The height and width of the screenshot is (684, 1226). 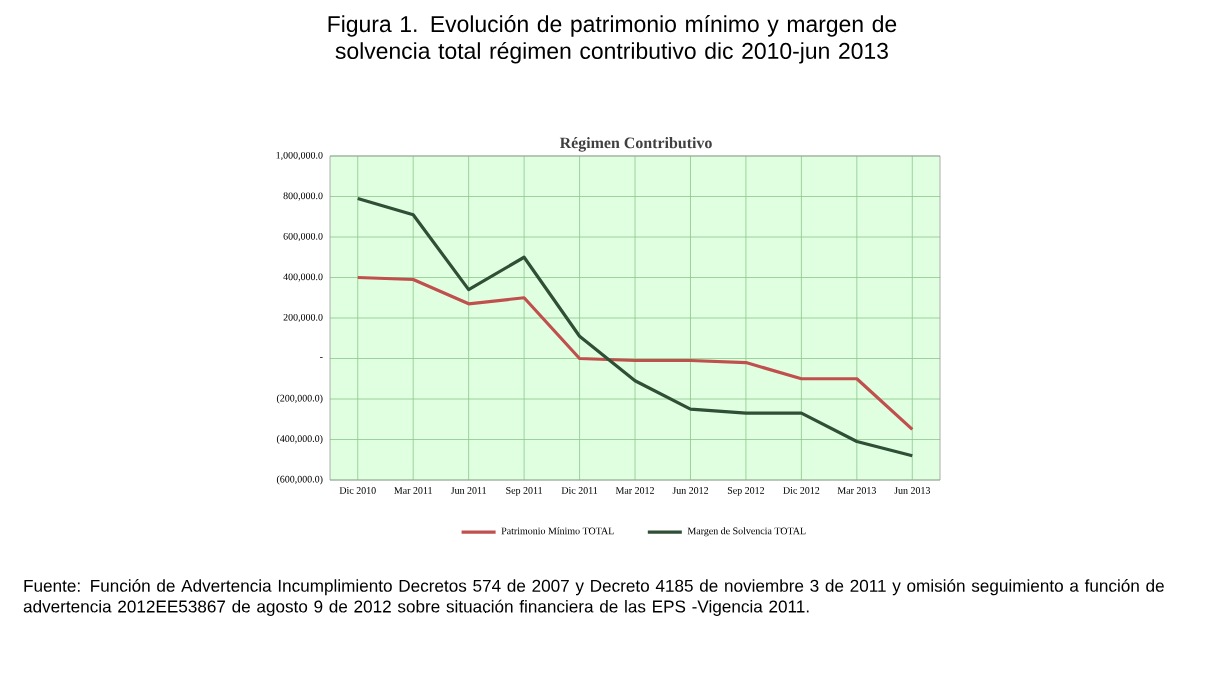 What do you see at coordinates (593, 597) in the screenshot?
I see `source-note: Fuente: Función de Advertencia Incumplimiento Decretos 574 de 2007 y Decreto 4185 de noviembre 3 de 2011 y omisión seguimiento a función de advertencia 2012EE53867 de agosto 9 de 2012 sobre situación financiera de las EPS -Vigencia 2011.` at bounding box center [593, 597].